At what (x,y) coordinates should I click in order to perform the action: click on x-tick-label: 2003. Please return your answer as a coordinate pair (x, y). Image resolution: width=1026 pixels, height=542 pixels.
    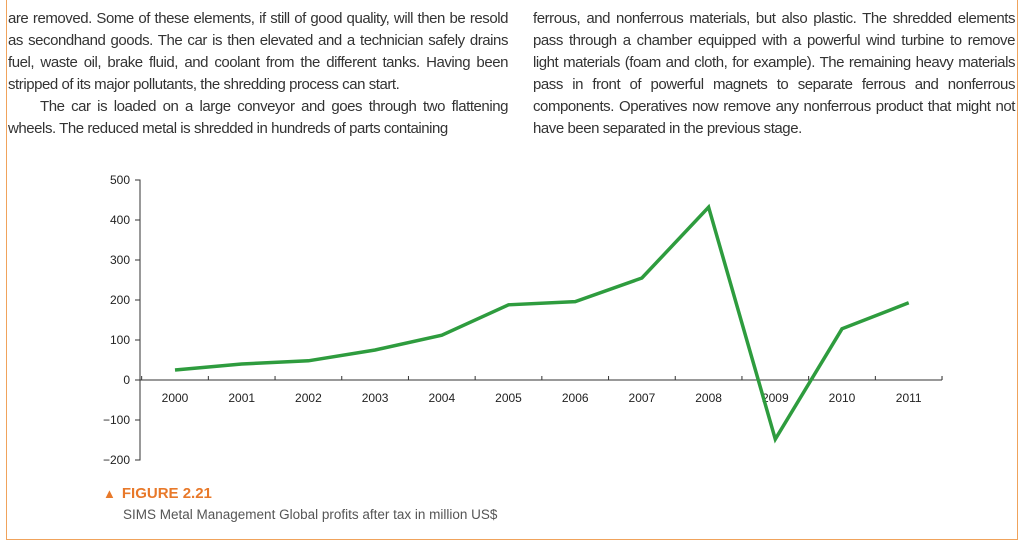
    Looking at the image, I should click on (375, 398).